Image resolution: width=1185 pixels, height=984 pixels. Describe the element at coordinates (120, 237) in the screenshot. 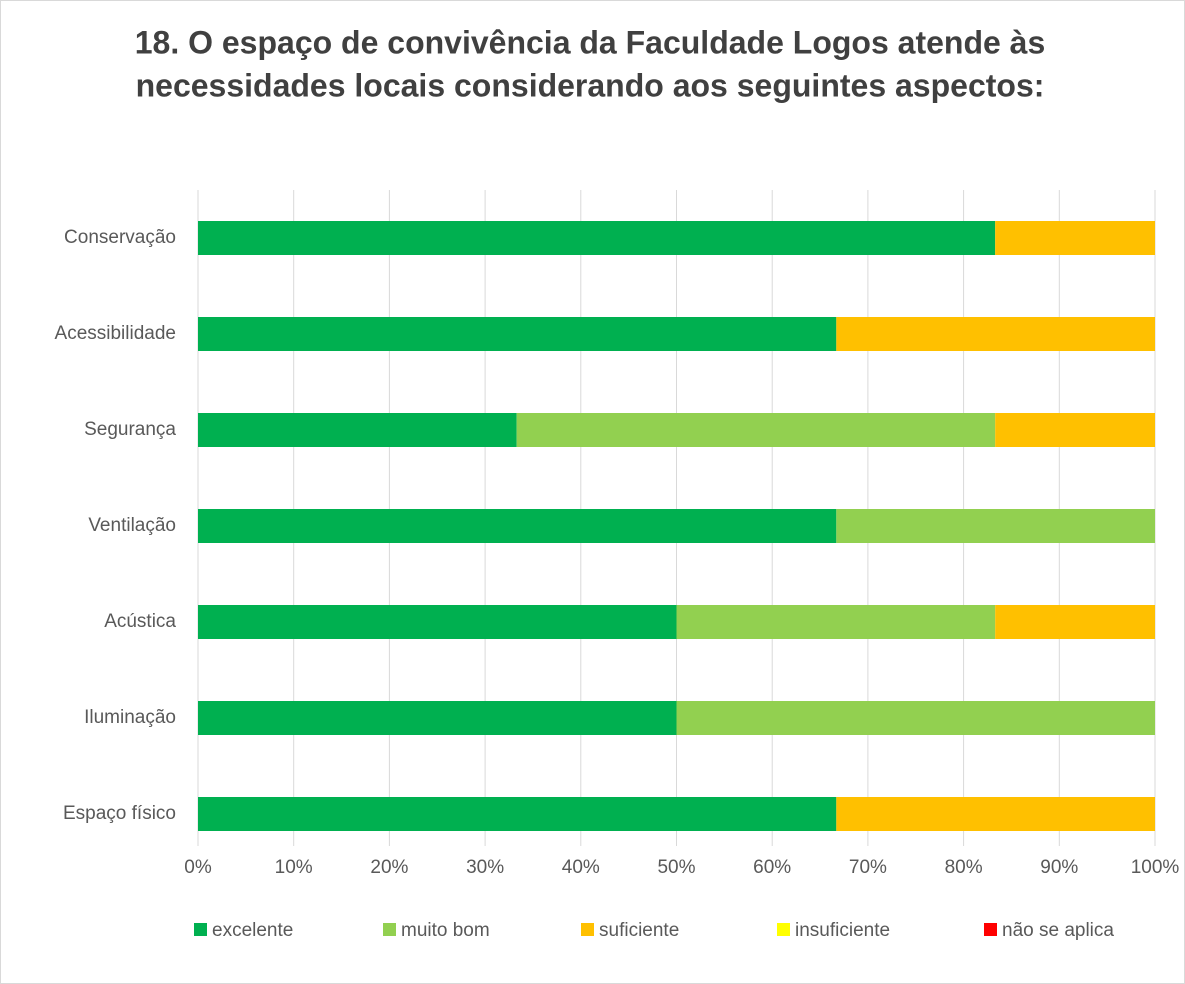

I see `y-tick-label: Conservação` at that location.